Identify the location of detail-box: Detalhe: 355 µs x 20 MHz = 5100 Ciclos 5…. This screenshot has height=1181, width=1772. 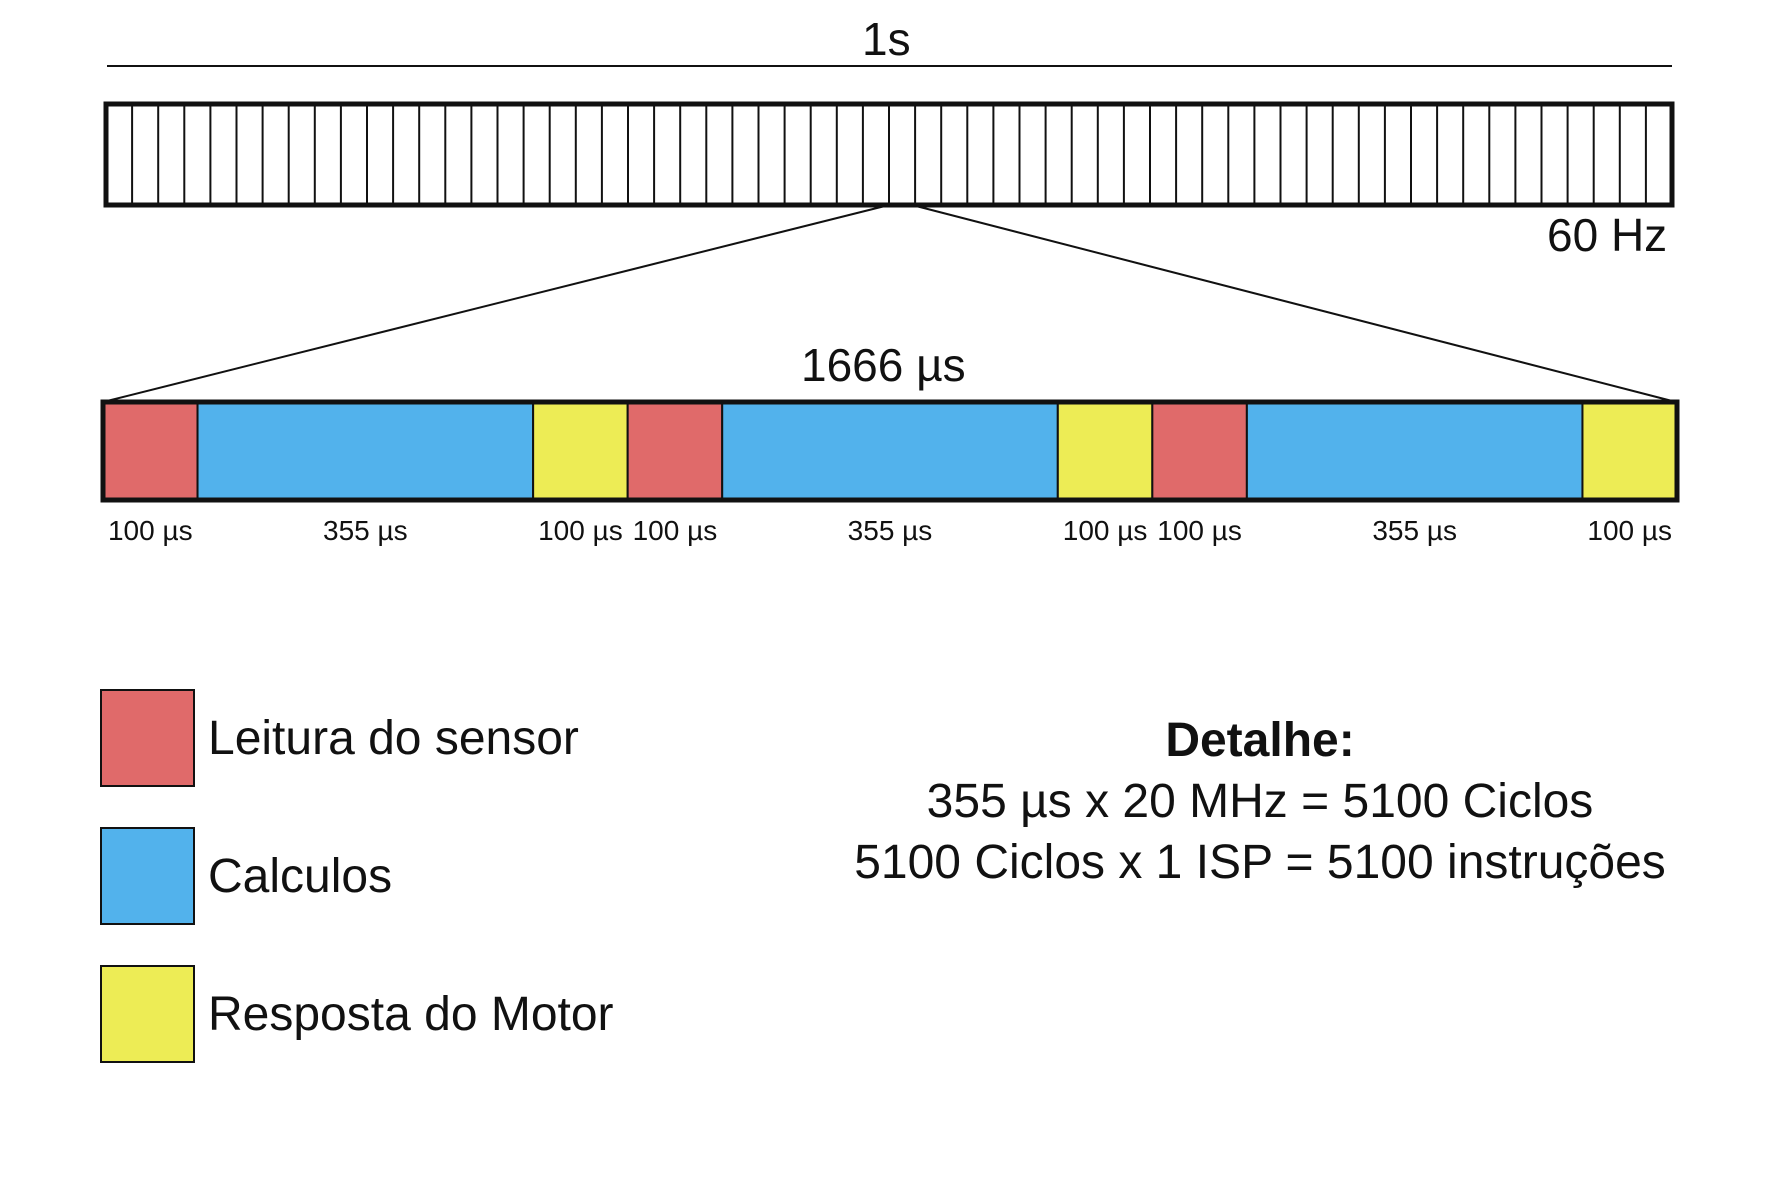
(1260, 801).